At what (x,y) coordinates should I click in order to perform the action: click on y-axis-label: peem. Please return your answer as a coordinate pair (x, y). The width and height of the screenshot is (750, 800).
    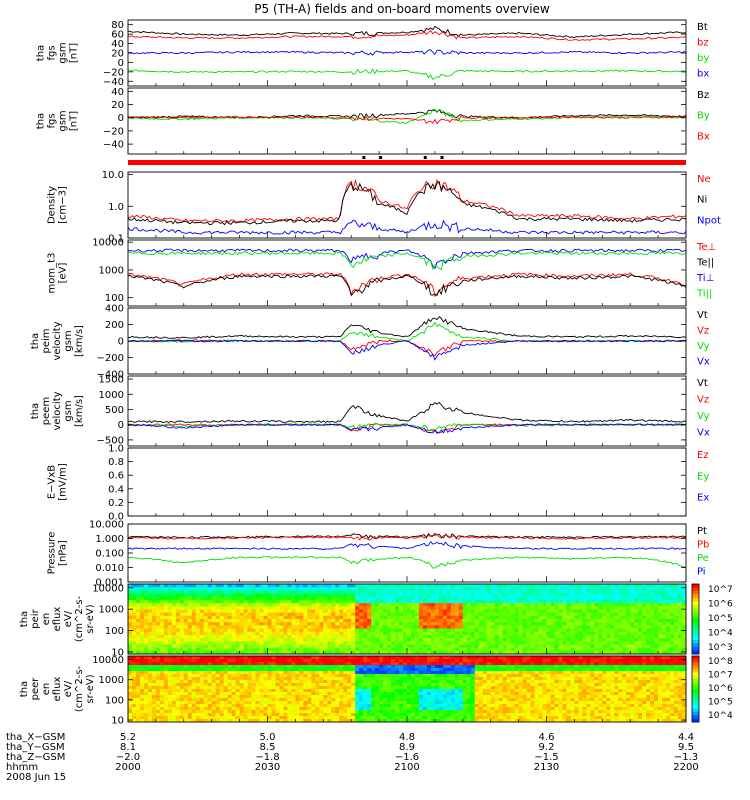
    Looking at the image, I should click on (46, 411).